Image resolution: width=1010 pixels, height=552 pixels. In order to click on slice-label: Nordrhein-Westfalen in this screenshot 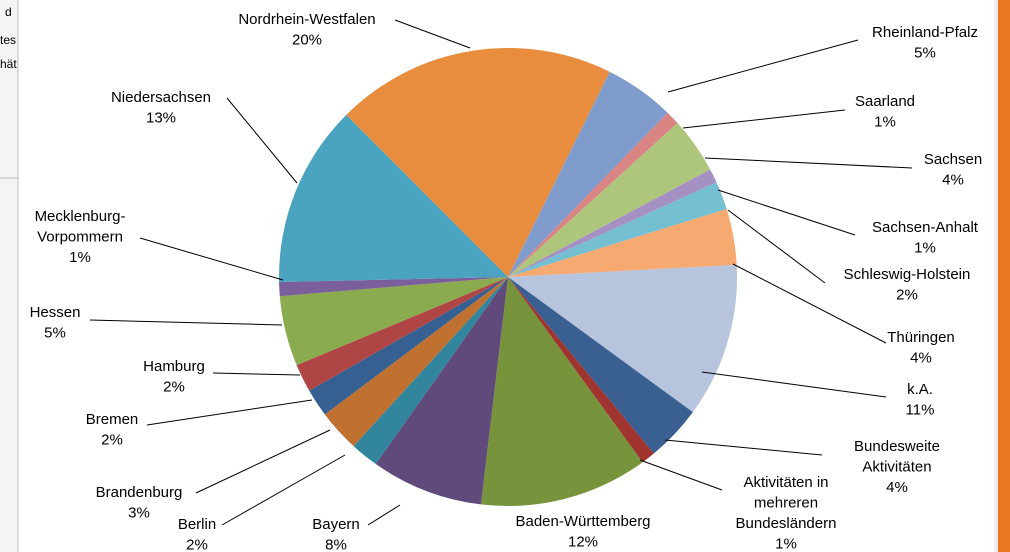, I will do `click(306, 19)`.